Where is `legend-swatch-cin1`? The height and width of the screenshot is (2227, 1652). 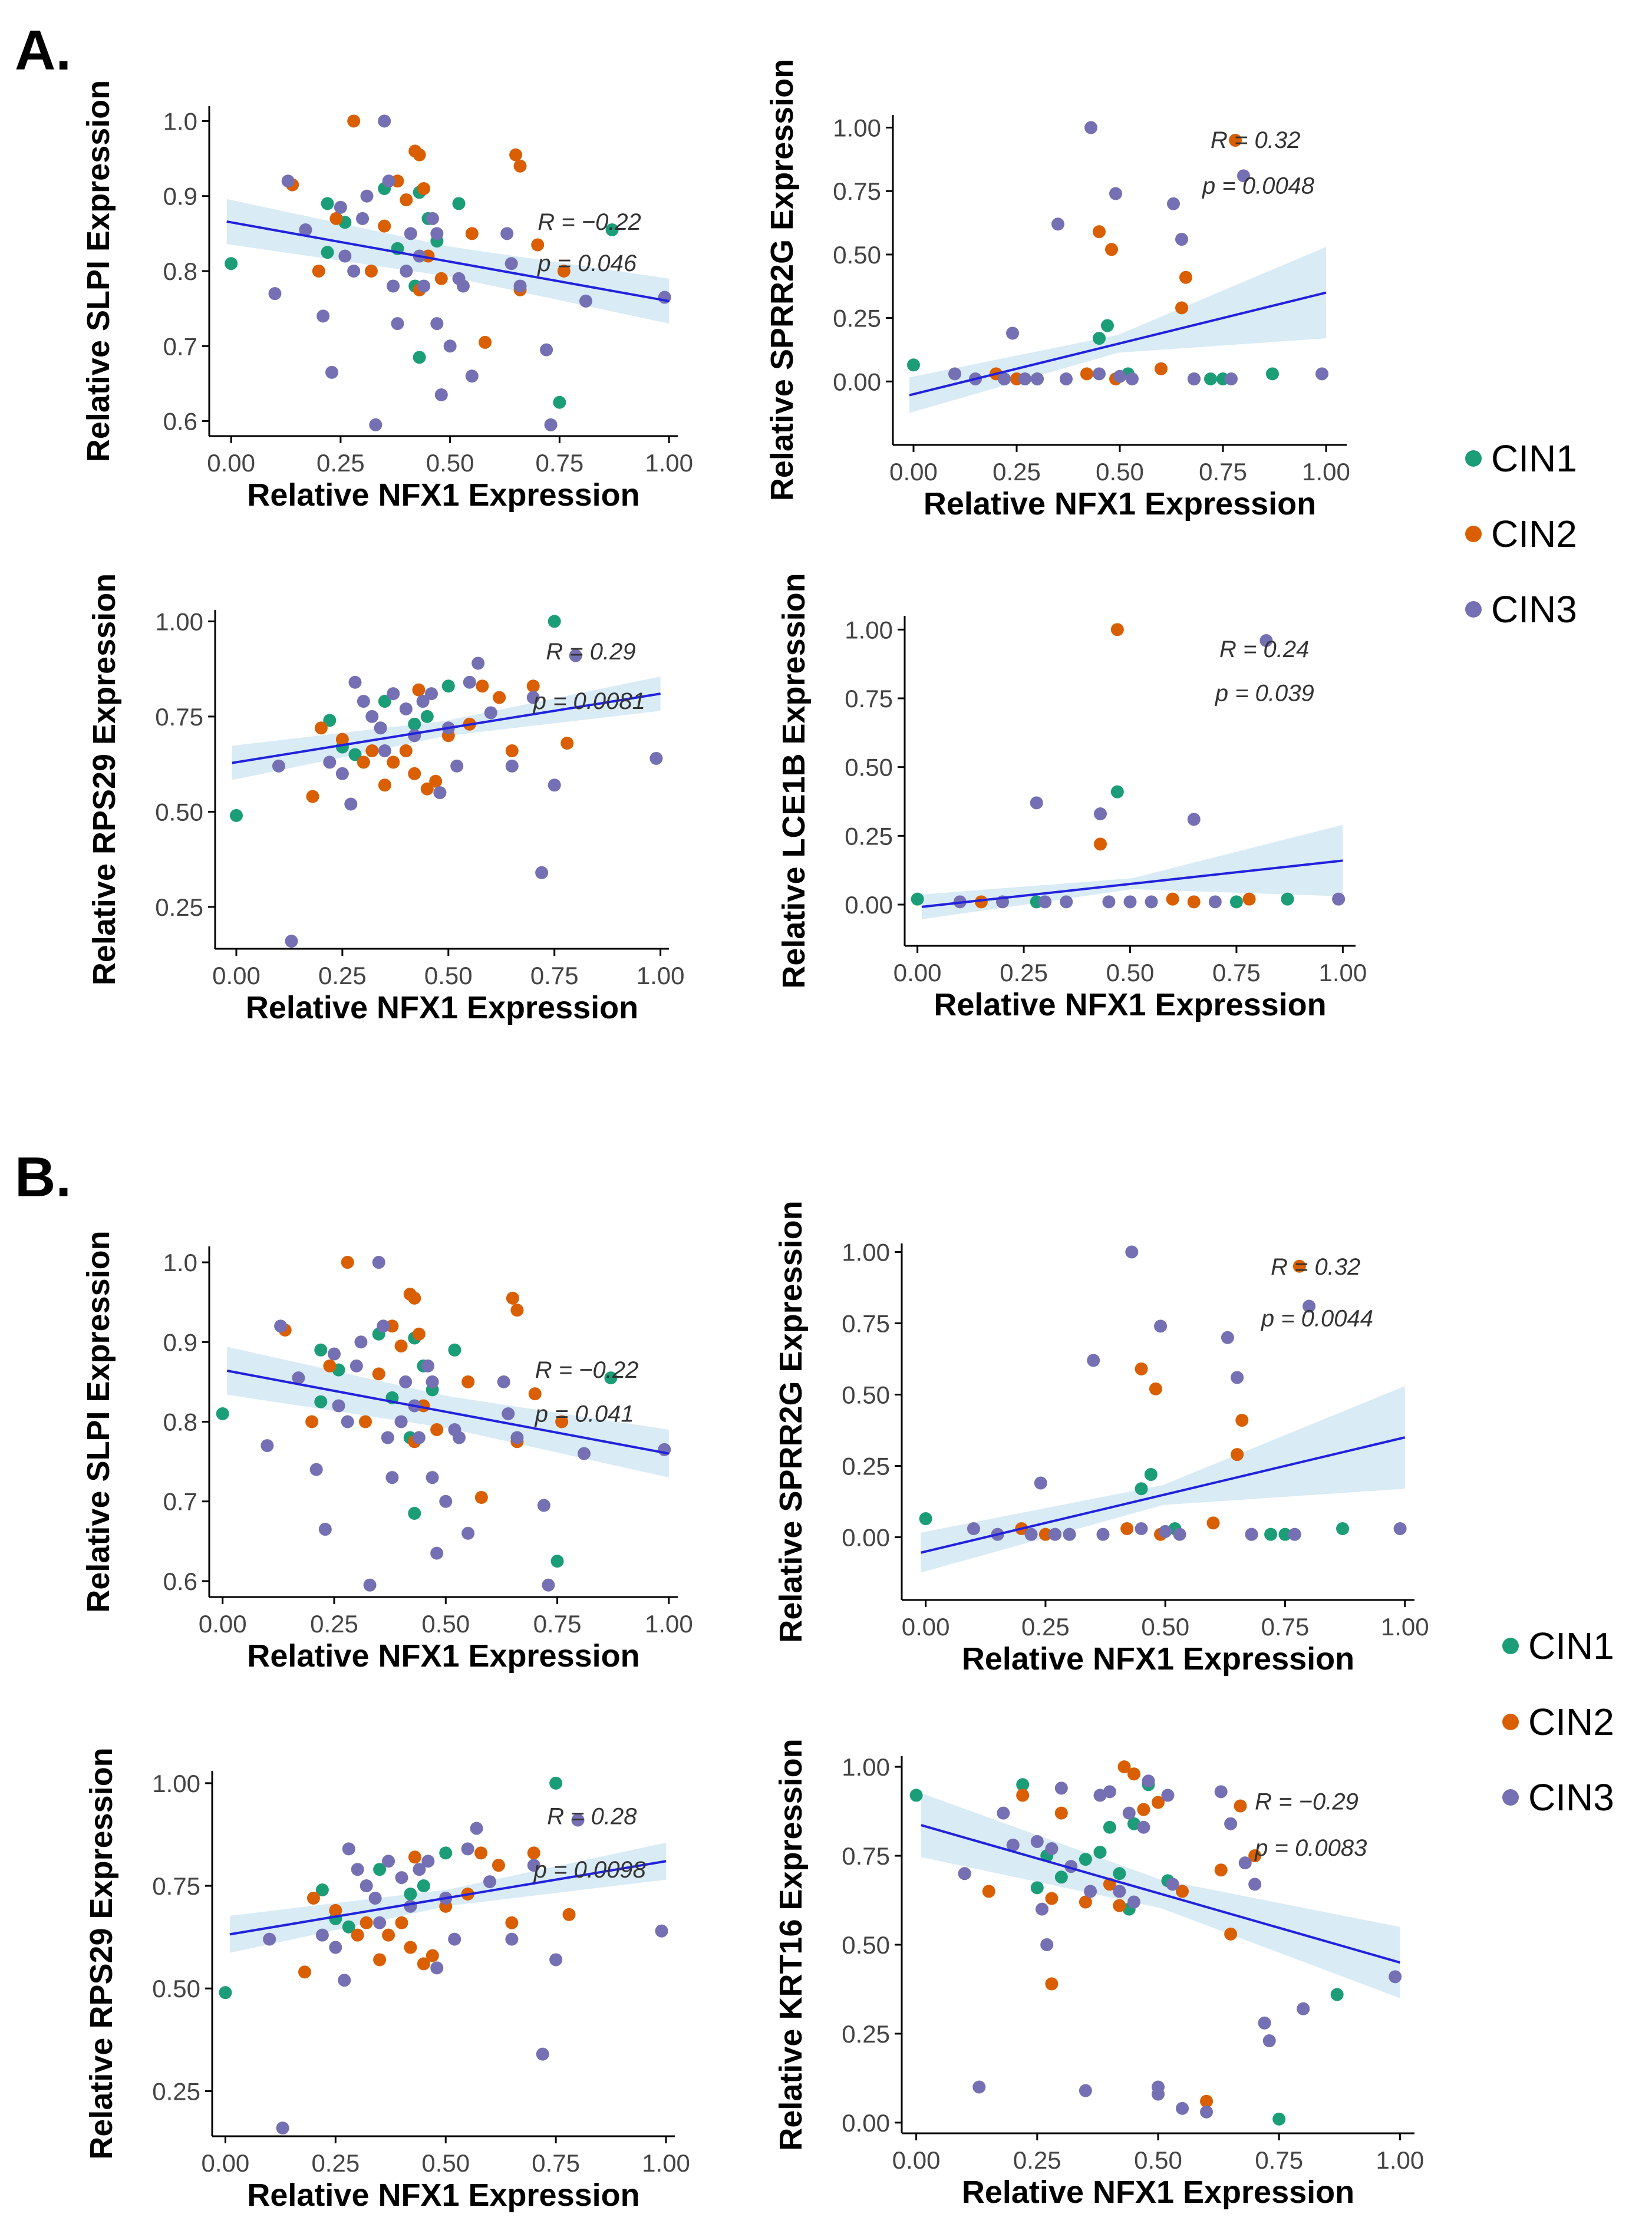 legend-swatch-cin1 is located at coordinates (1510, 1646).